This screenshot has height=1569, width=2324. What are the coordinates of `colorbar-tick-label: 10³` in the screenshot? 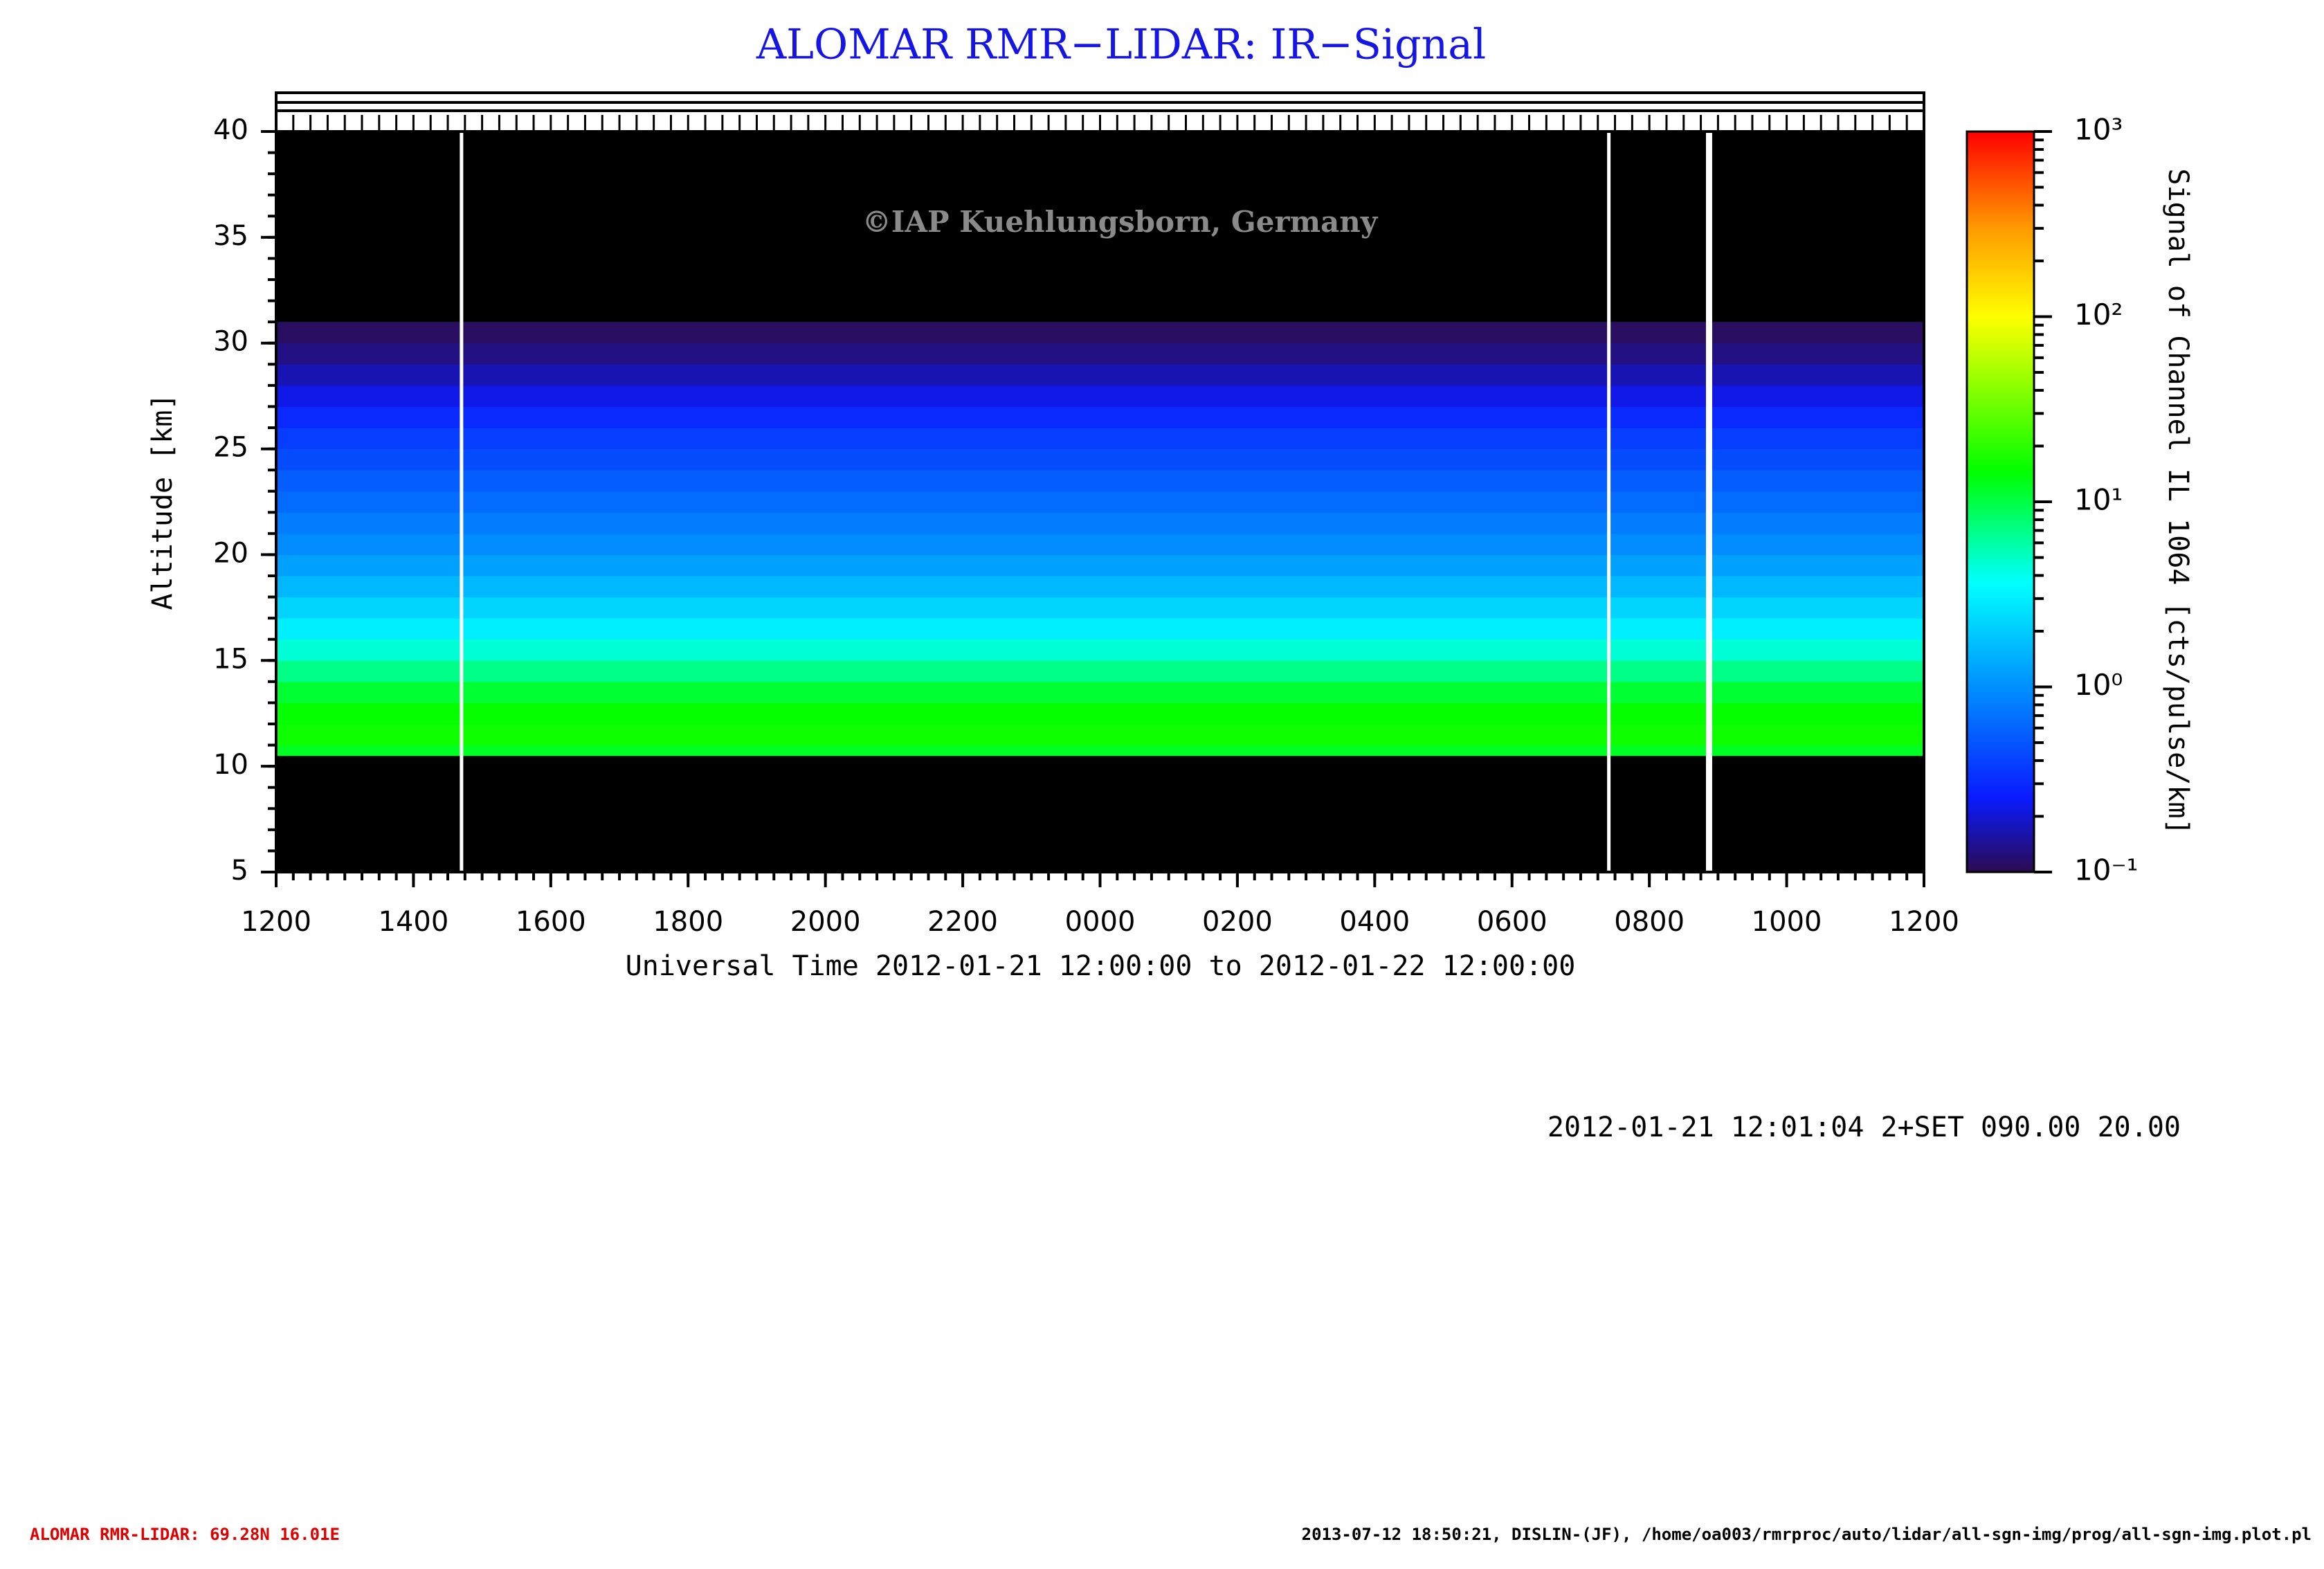 It's located at (2098, 130).